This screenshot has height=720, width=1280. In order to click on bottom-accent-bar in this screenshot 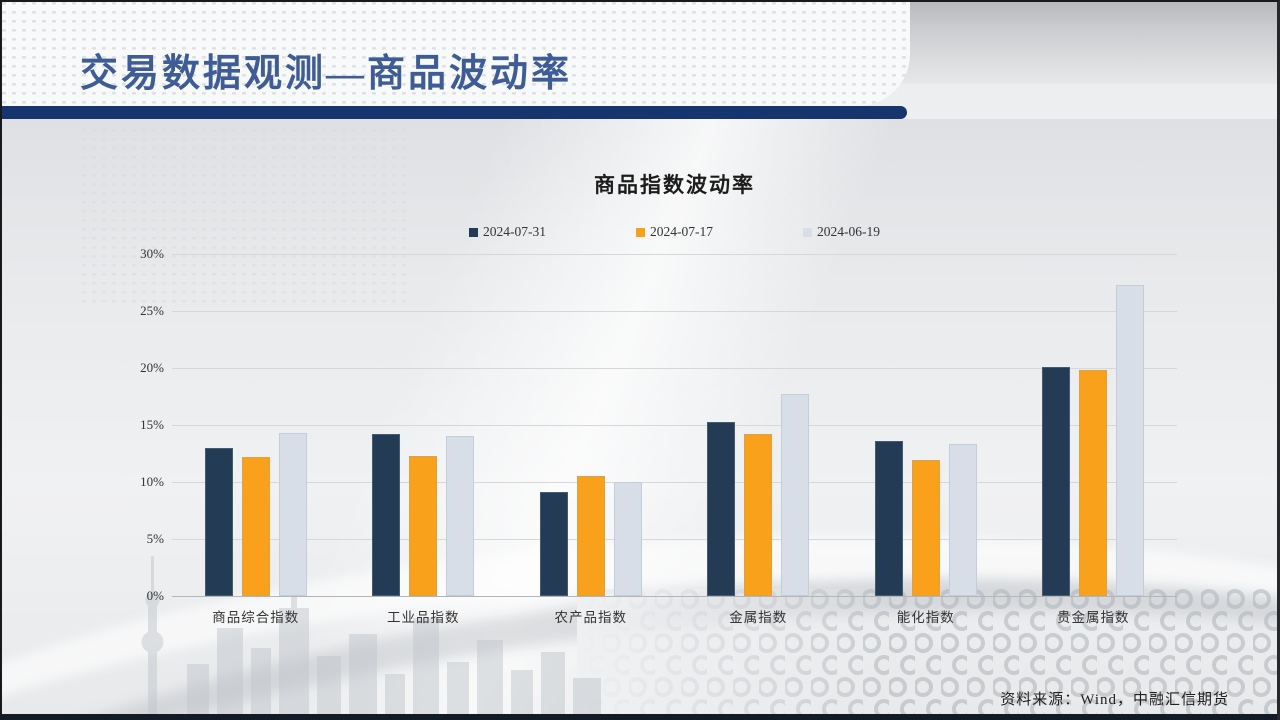, I will do `click(639, 717)`.